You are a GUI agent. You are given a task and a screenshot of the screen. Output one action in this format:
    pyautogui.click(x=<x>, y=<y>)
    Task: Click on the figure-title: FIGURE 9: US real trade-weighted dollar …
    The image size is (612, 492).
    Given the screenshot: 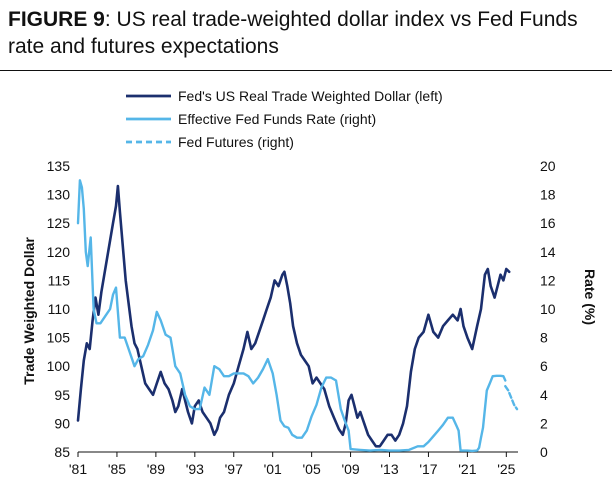 What is the action you would take?
    pyautogui.click(x=306, y=33)
    